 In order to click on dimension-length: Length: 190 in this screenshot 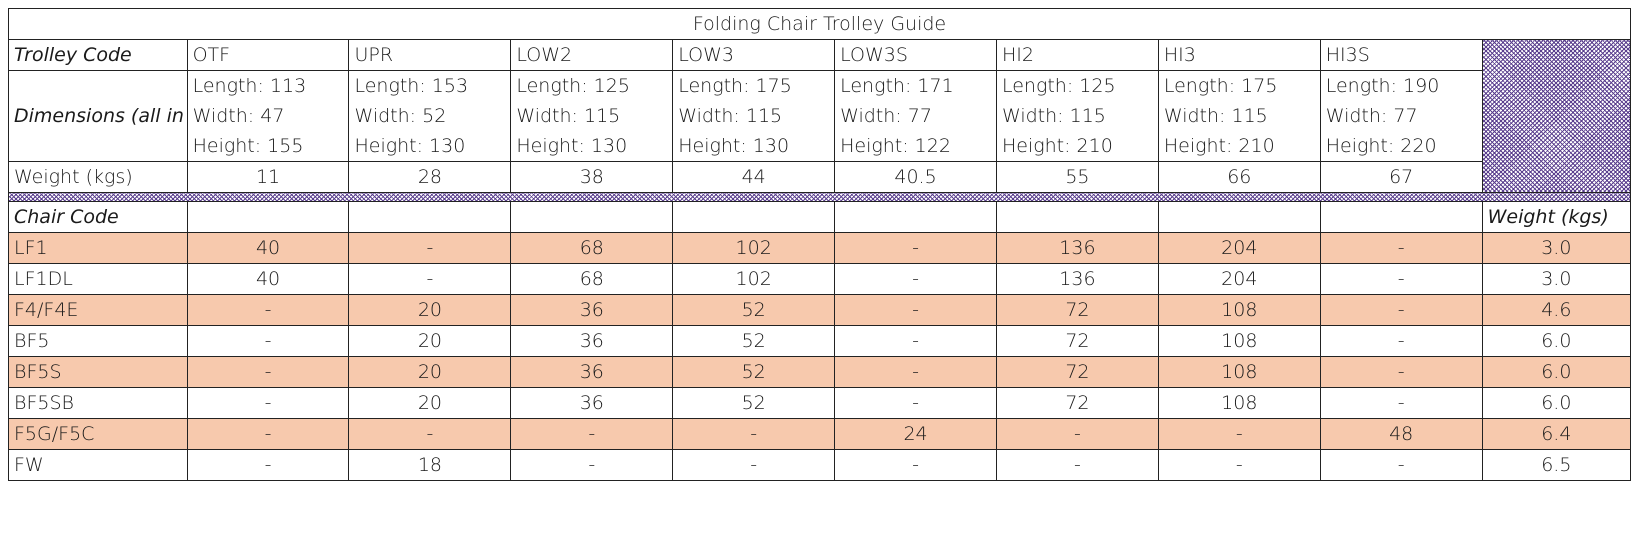, I will do `click(1382, 86)`.